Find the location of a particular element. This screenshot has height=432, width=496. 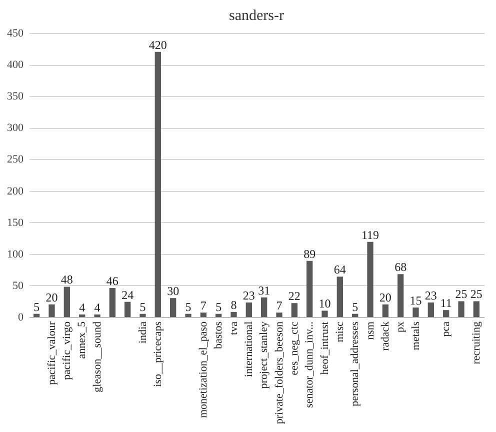

data-label: 31 is located at coordinates (264, 290).